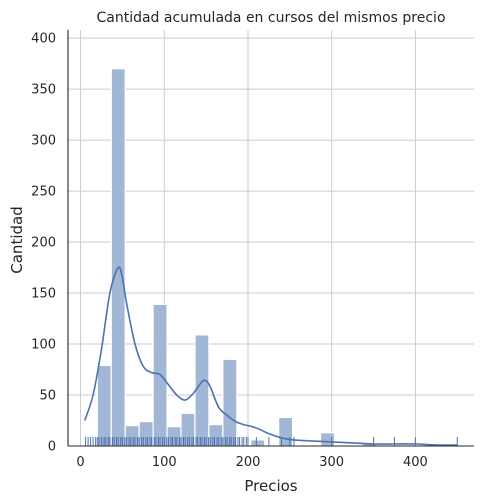 The width and height of the screenshot is (484, 504). What do you see at coordinates (43, 39) in the screenshot?
I see `y-tick-label: 400` at bounding box center [43, 39].